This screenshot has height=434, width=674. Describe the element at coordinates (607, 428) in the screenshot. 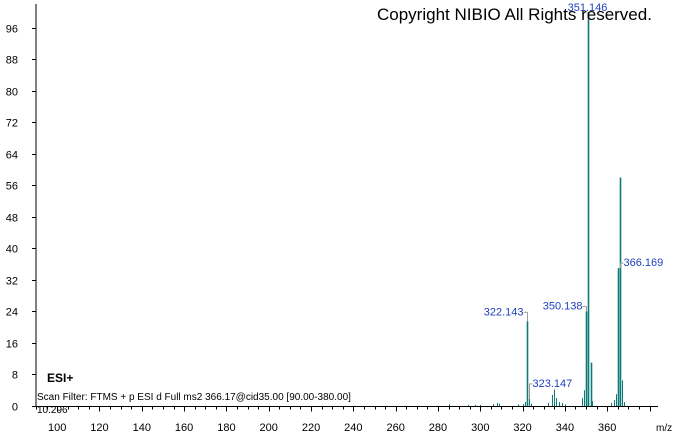

I see `x-tick-label: 360` at that location.